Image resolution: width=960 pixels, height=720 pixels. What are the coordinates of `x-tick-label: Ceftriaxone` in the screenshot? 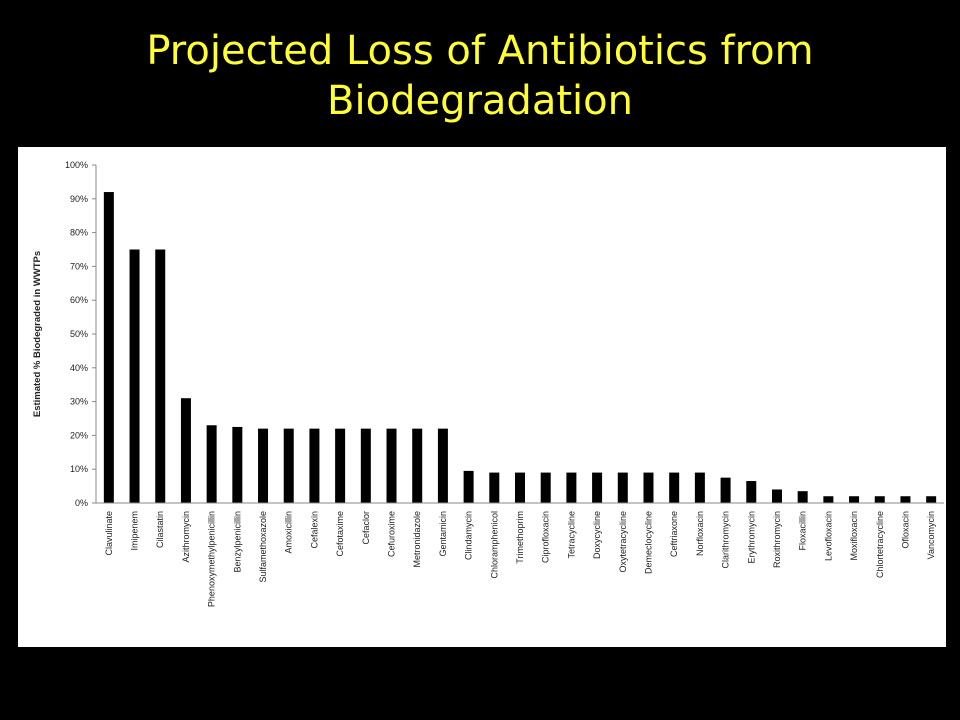 It's located at (674, 534).